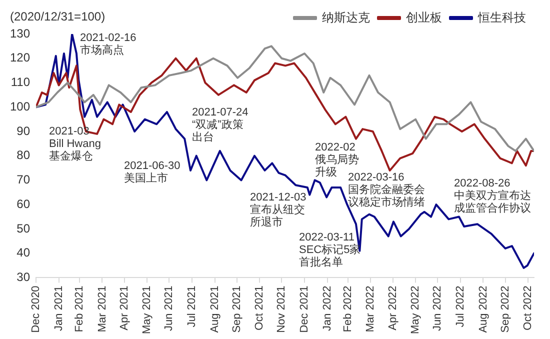 The width and height of the screenshot is (550, 339). I want to click on annotation: 2021-06-30 美国上市, so click(152, 172).